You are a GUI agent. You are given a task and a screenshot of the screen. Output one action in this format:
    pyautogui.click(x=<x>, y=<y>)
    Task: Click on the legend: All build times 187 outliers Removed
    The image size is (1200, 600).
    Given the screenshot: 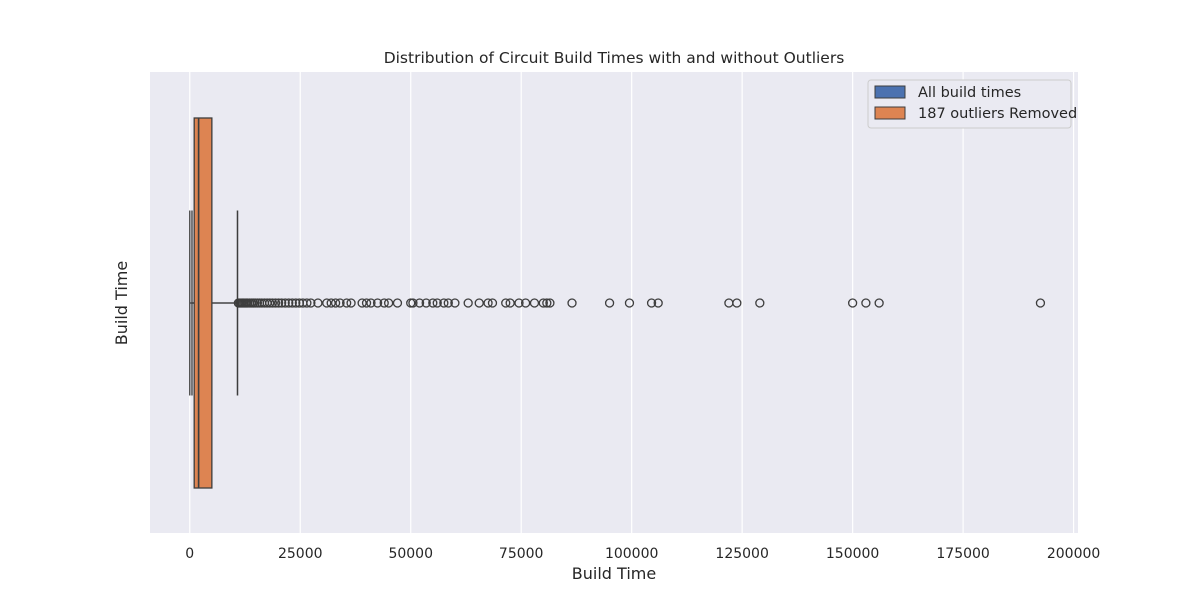 What is the action you would take?
    pyautogui.click(x=972, y=104)
    